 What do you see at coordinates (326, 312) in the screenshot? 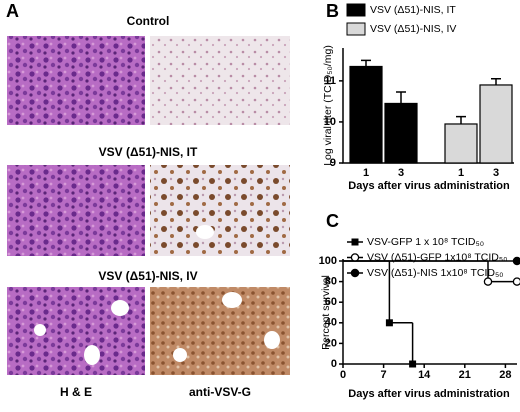
I see `y-axis-label: Percent survival` at bounding box center [326, 312].